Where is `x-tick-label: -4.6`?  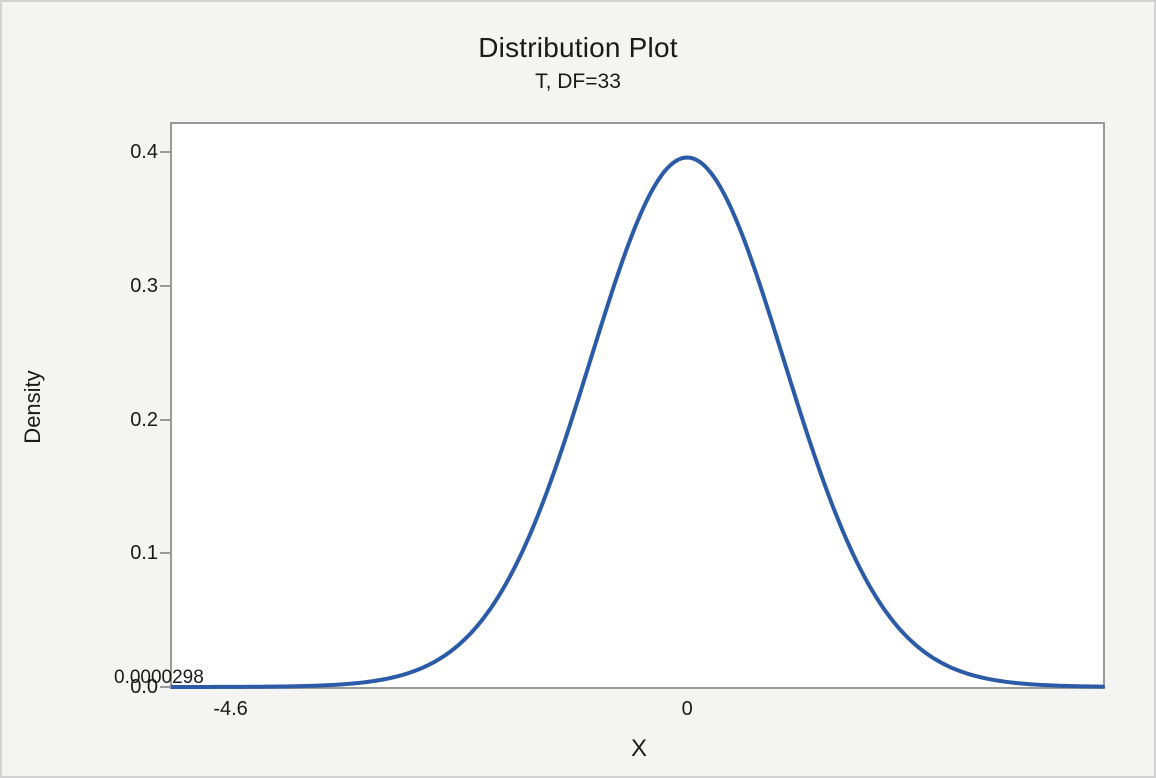 x-tick-label: -4.6 is located at coordinates (230, 709).